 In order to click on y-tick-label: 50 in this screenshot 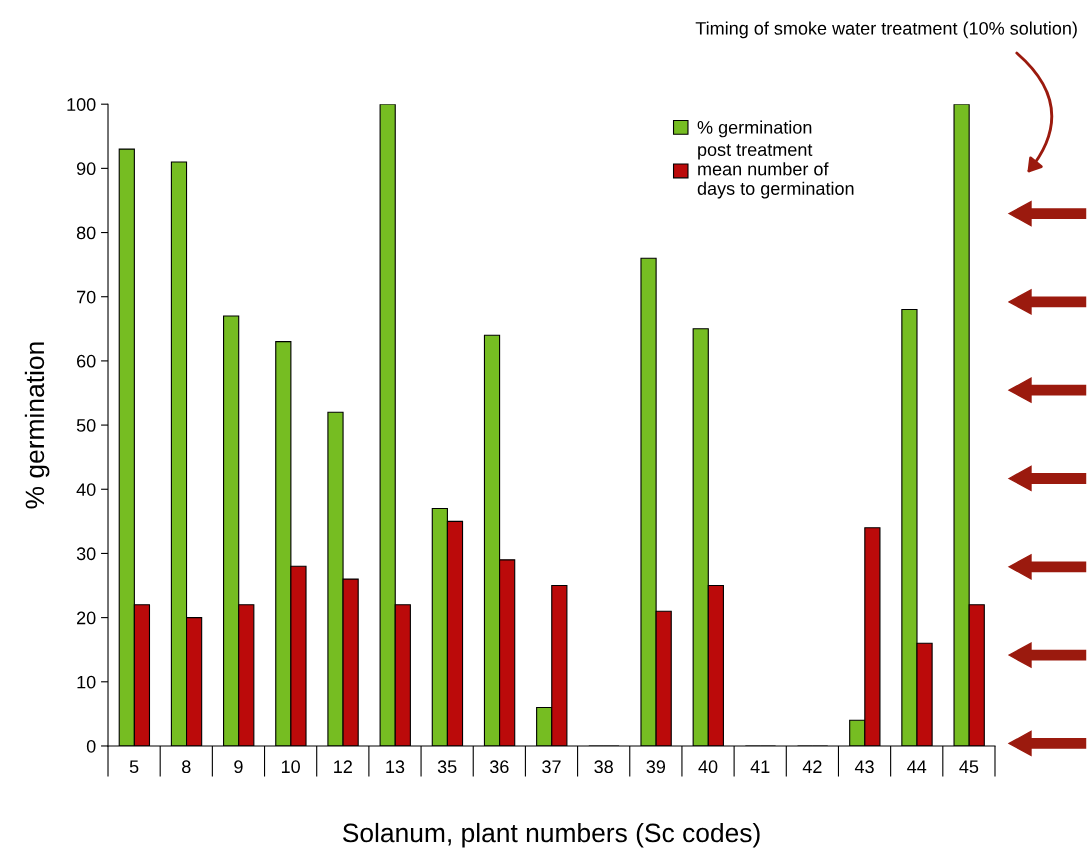, I will do `click(86, 425)`.